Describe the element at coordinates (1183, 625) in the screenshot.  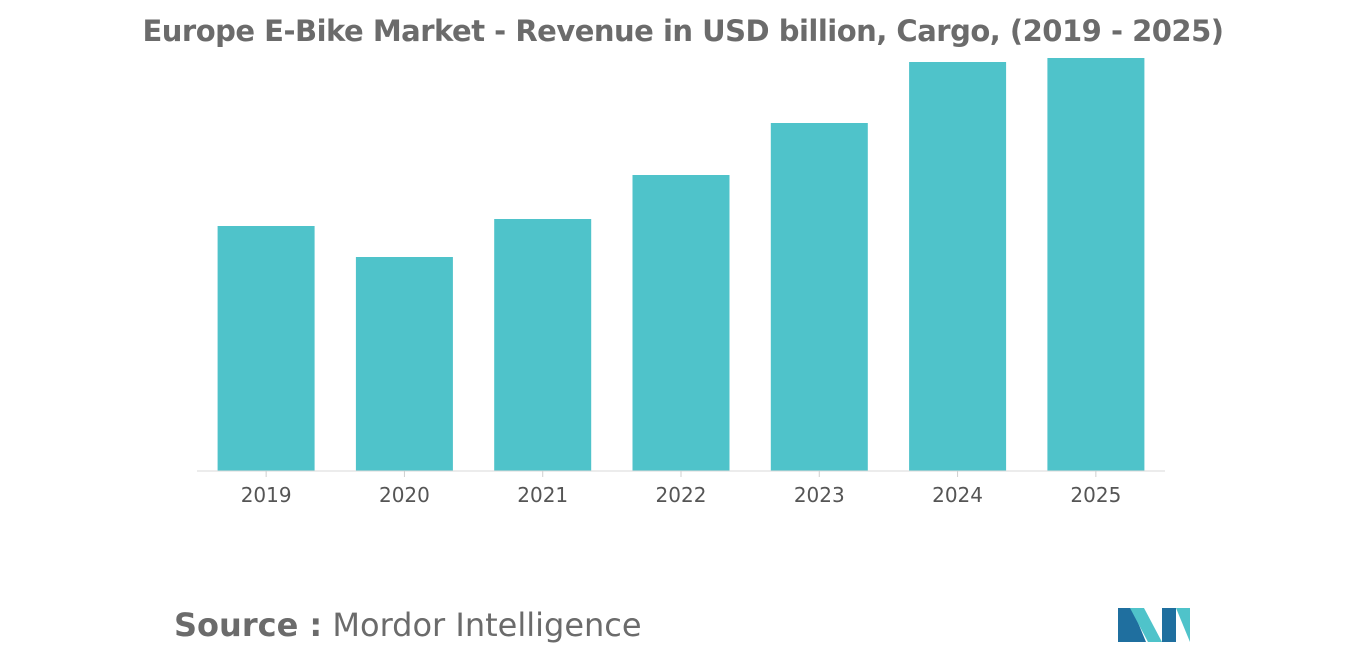
I see `logo-shape-accent` at that location.